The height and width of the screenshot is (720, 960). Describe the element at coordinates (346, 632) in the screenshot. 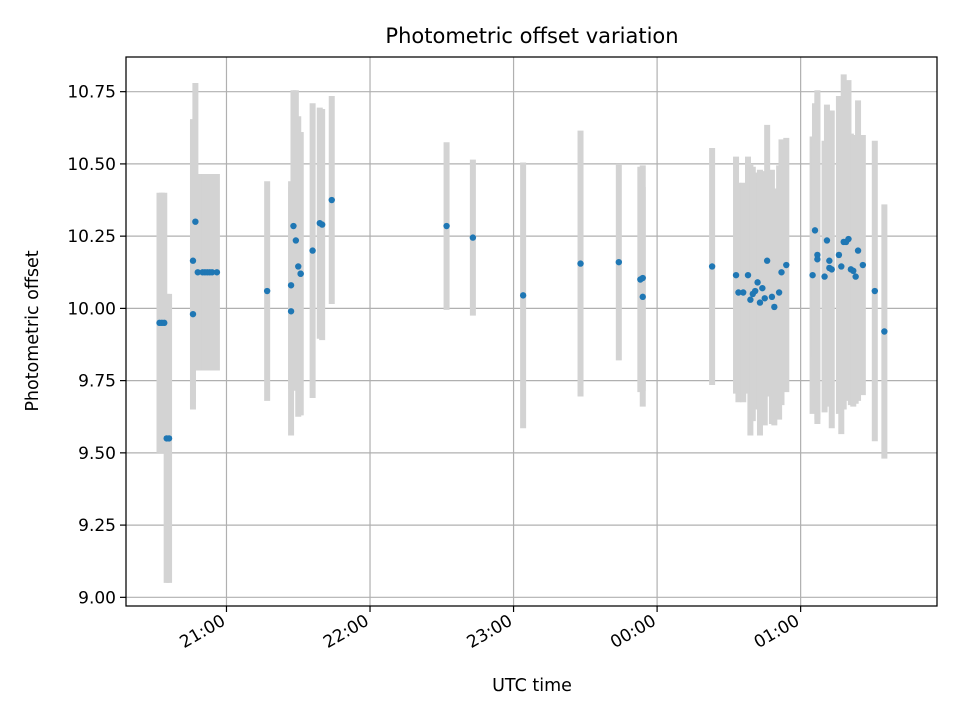

I see `x-tick-label: 22:00` at that location.